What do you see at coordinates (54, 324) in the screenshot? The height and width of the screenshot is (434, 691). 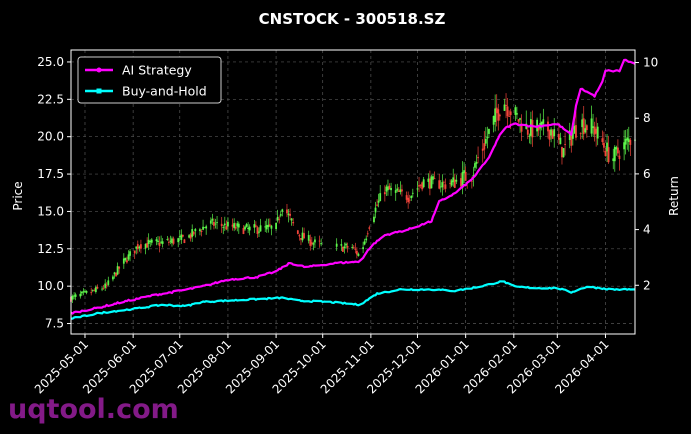 I see `y-tick-label: 7.5` at bounding box center [54, 324].